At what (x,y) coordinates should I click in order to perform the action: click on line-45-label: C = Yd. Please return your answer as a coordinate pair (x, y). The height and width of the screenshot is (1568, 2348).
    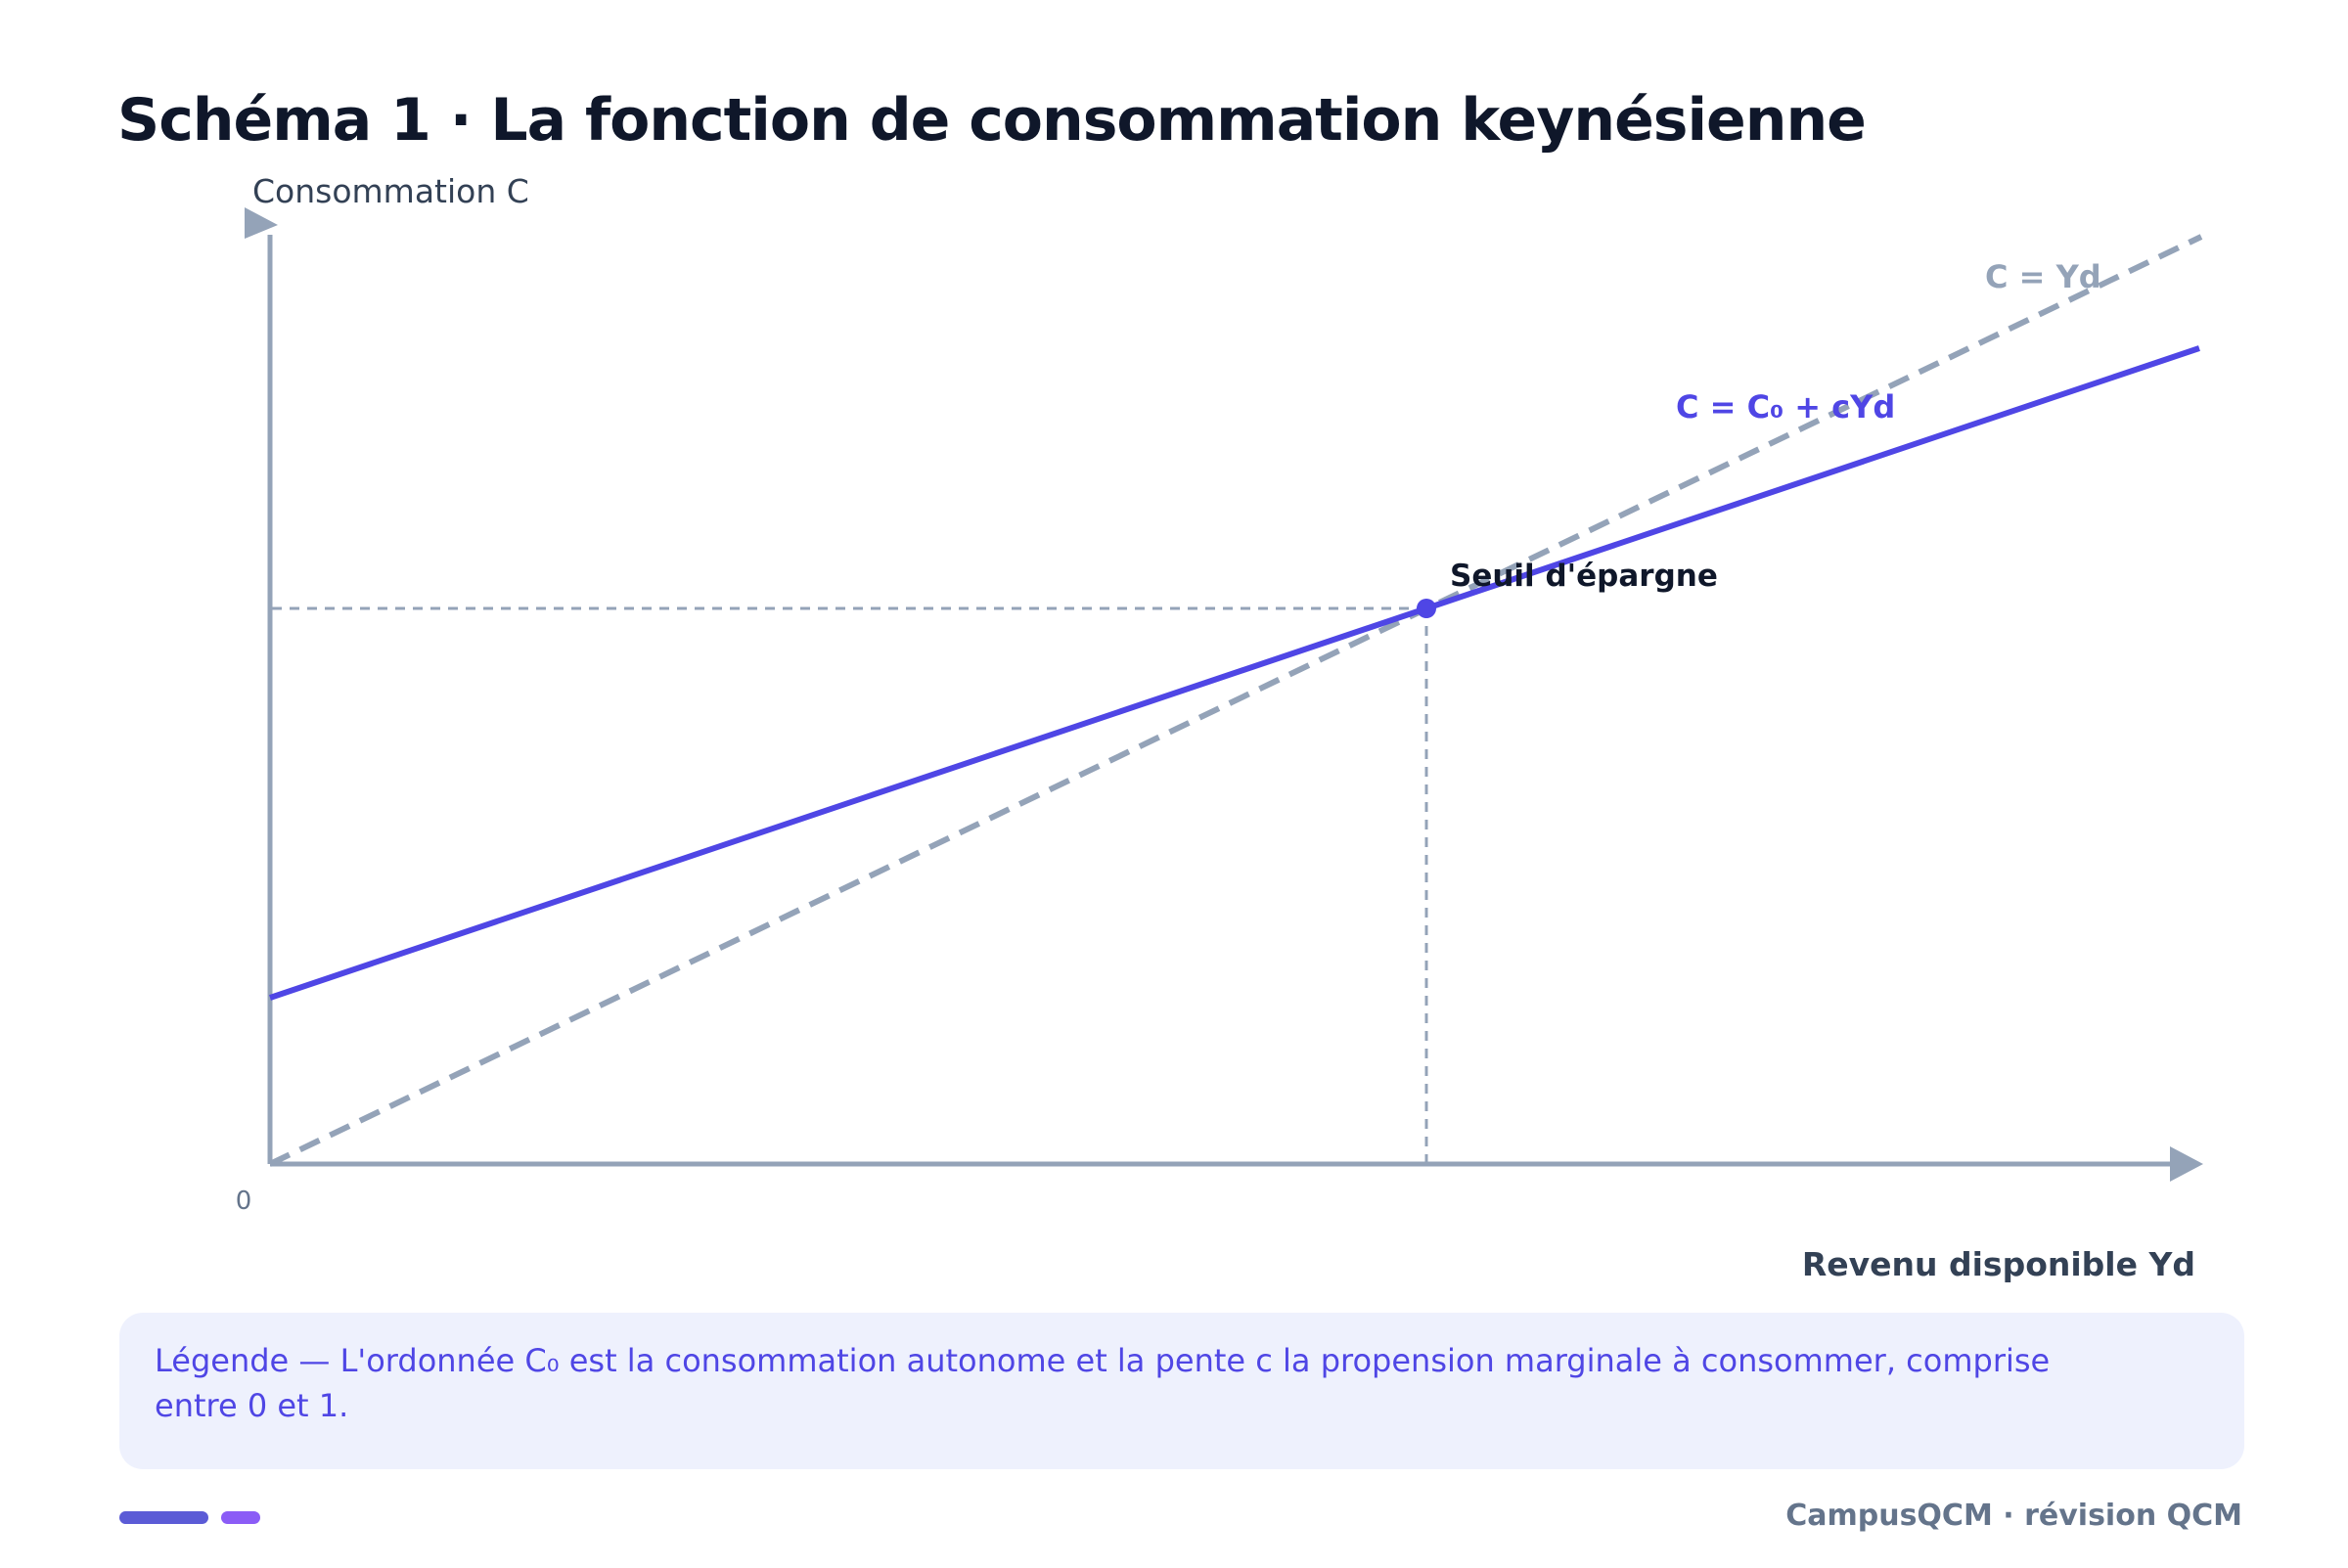
    Looking at the image, I should click on (2043, 276).